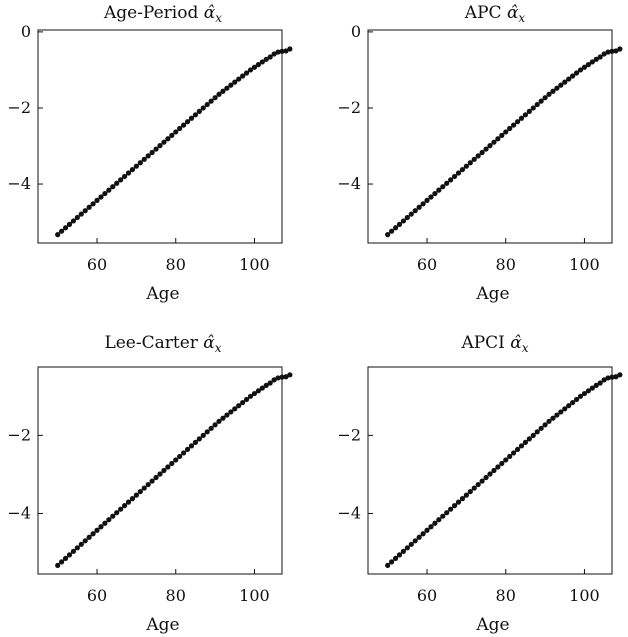 The height and width of the screenshot is (637, 628). What do you see at coordinates (19, 512) in the screenshot?
I see `y-tick-label: −4` at bounding box center [19, 512].